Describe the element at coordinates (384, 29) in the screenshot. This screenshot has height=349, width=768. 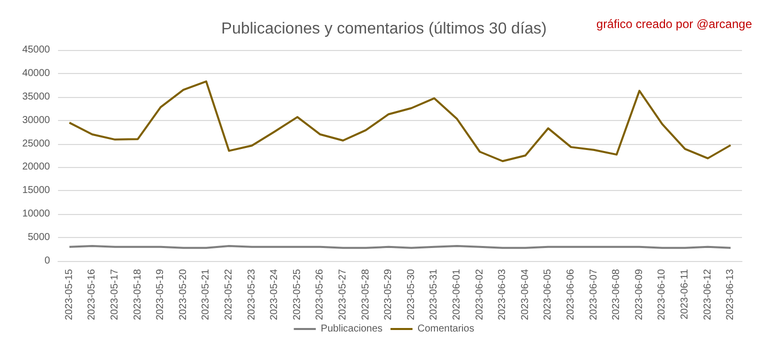
I see `chart-title: Publicaciones y comentarios (últimos 30 días)` at that location.